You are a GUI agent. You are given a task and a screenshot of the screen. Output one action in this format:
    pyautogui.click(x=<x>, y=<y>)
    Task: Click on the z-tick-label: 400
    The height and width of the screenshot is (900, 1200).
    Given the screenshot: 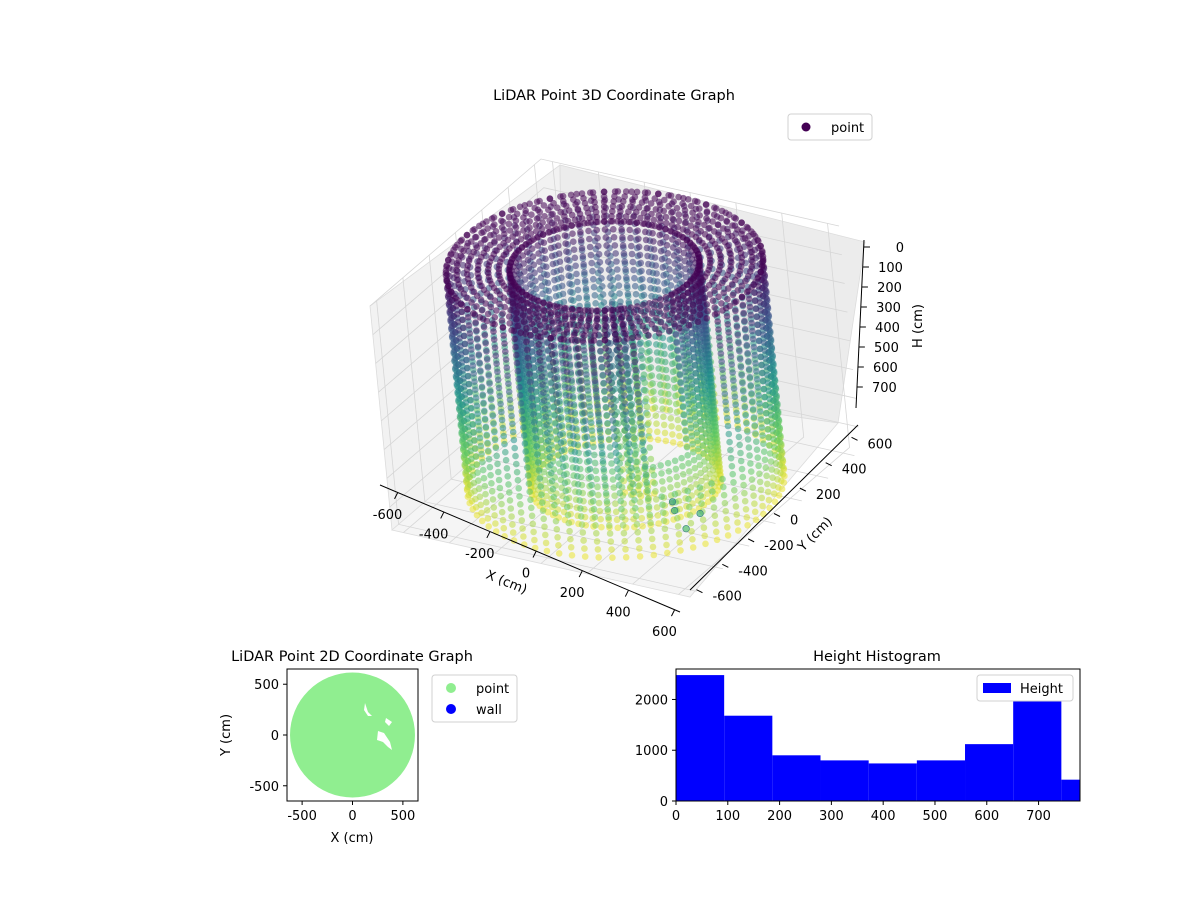 What is the action you would take?
    pyautogui.click(x=887, y=328)
    